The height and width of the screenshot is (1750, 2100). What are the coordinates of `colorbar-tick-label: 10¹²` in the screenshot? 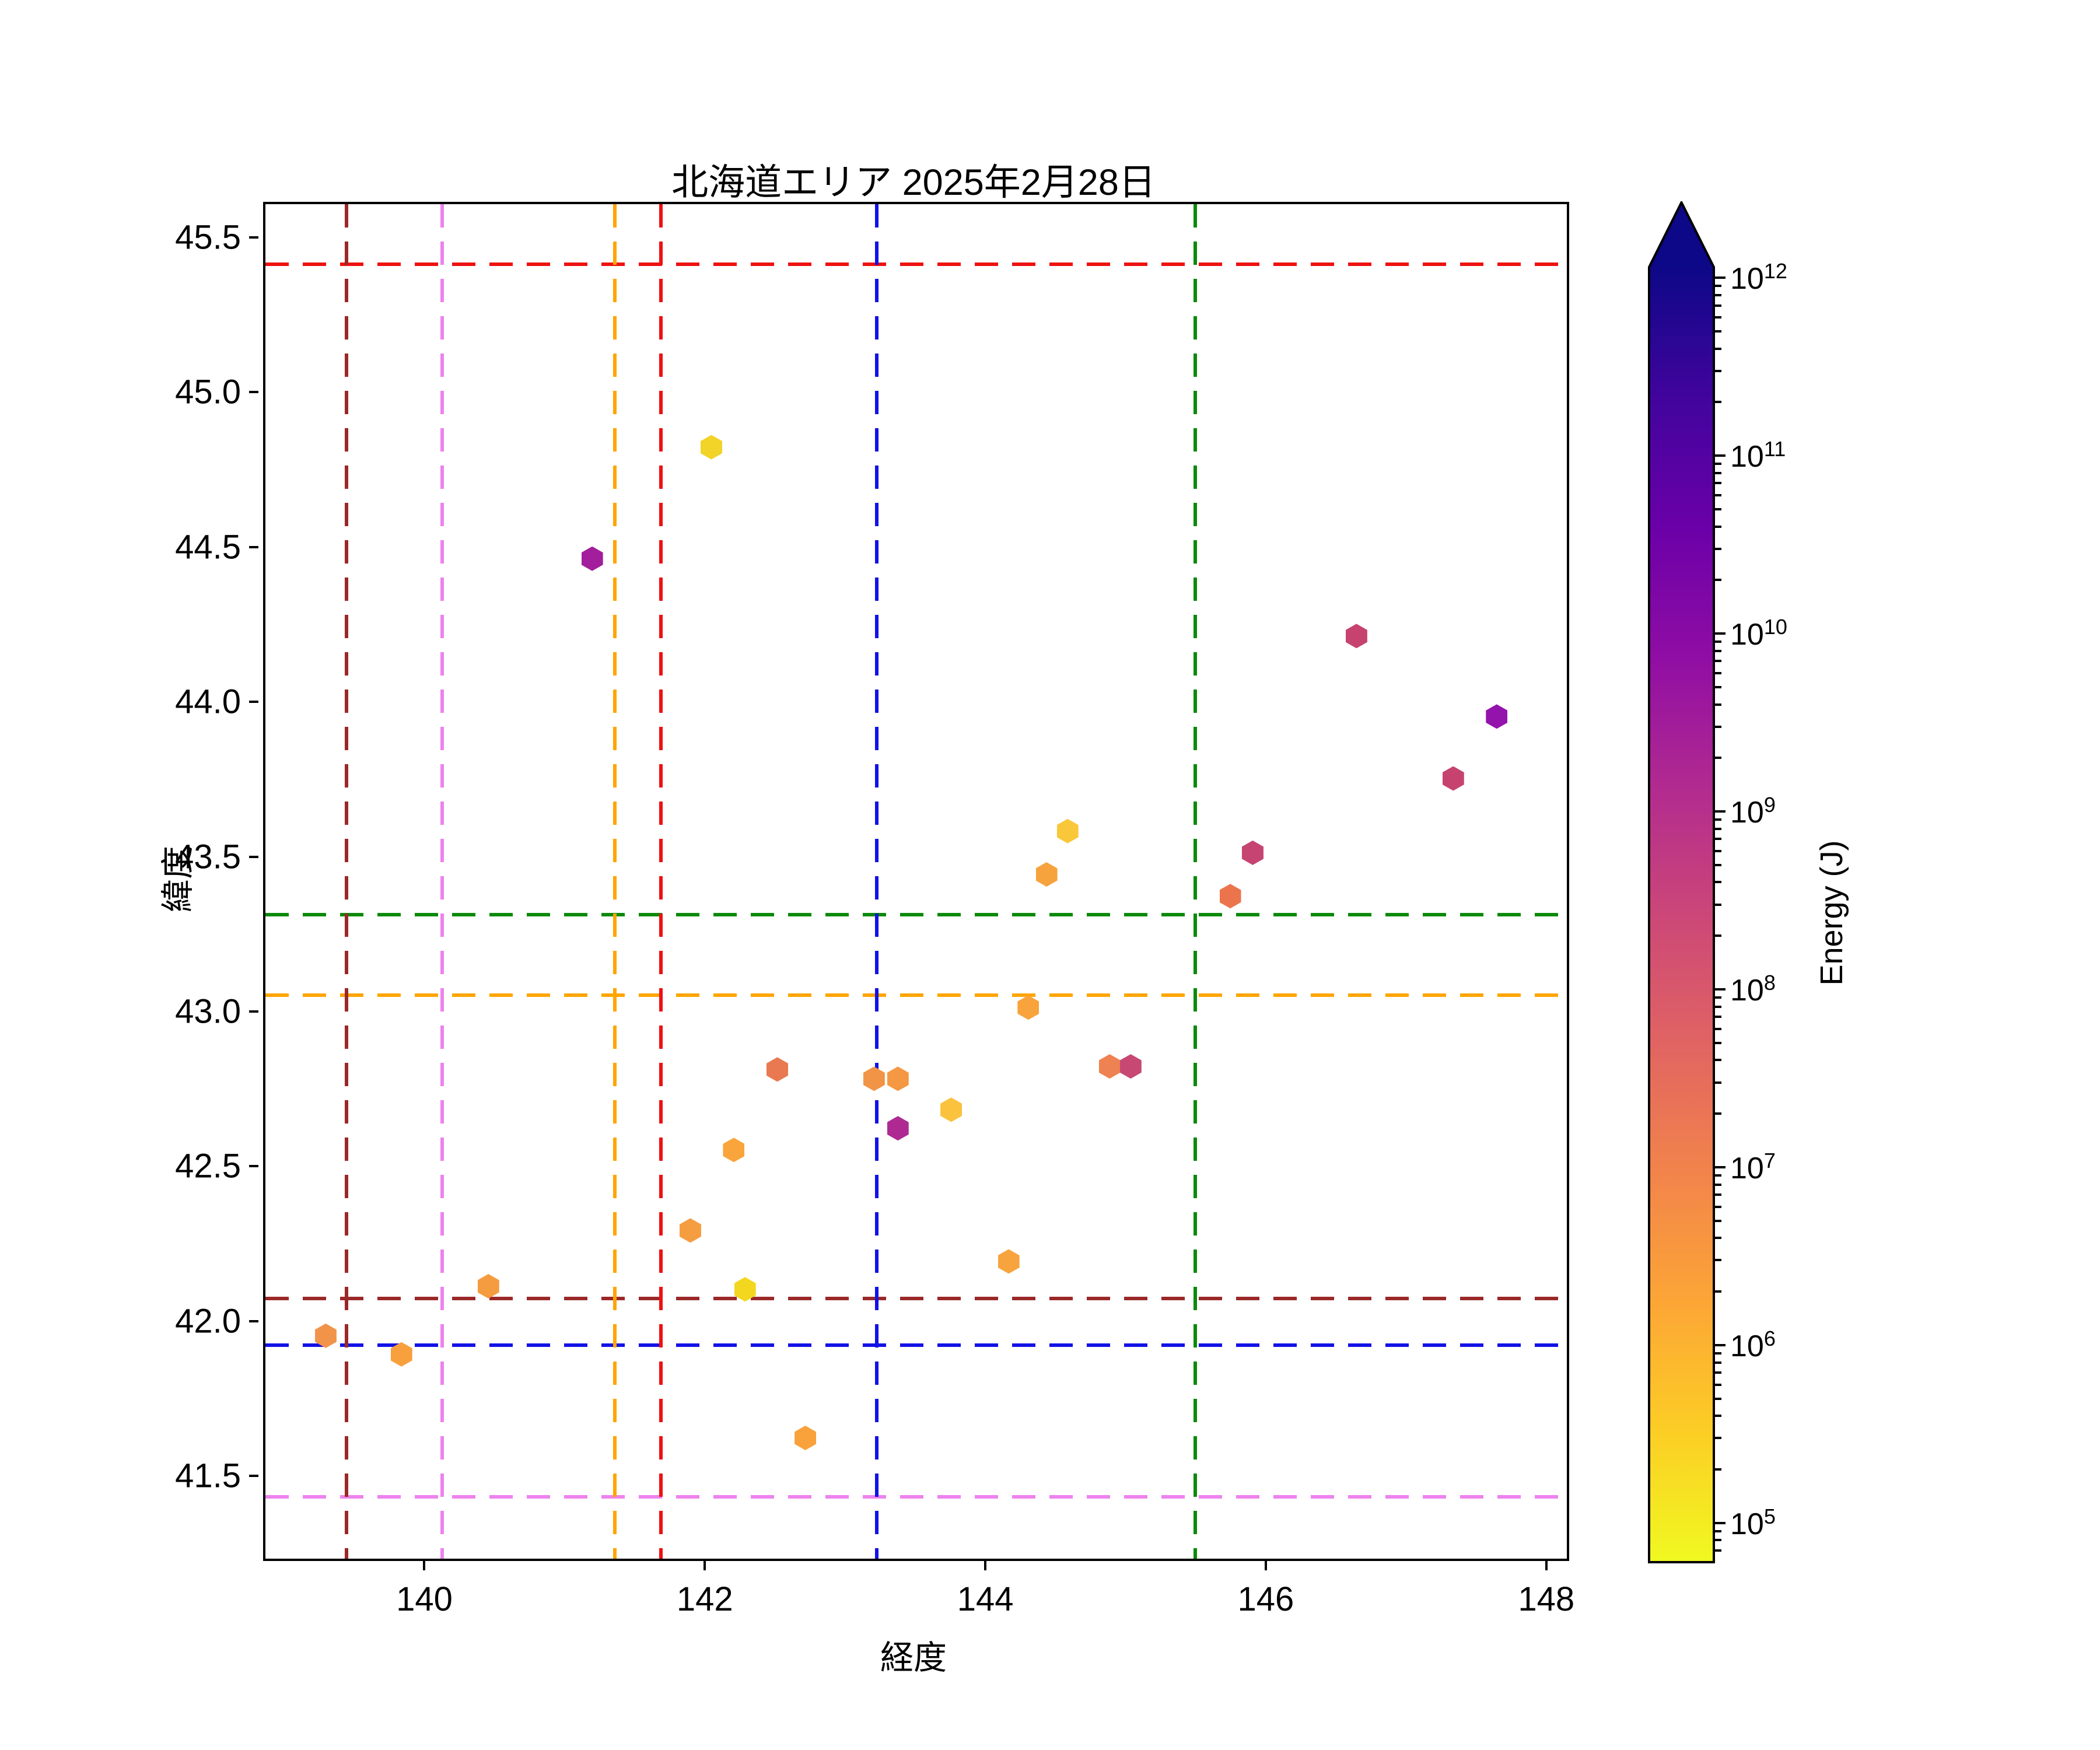 It's located at (1758, 277).